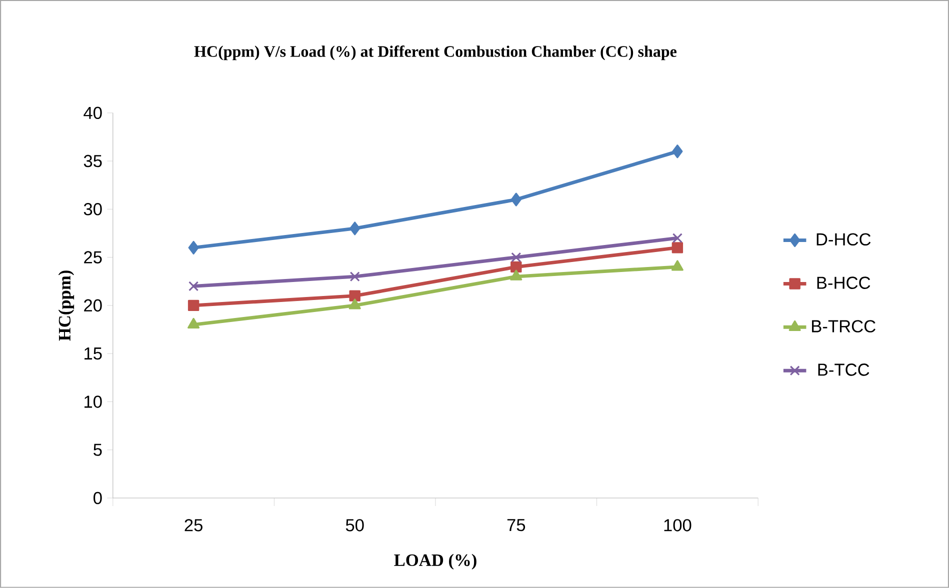  I want to click on y-tick-label: 15, so click(93, 354).